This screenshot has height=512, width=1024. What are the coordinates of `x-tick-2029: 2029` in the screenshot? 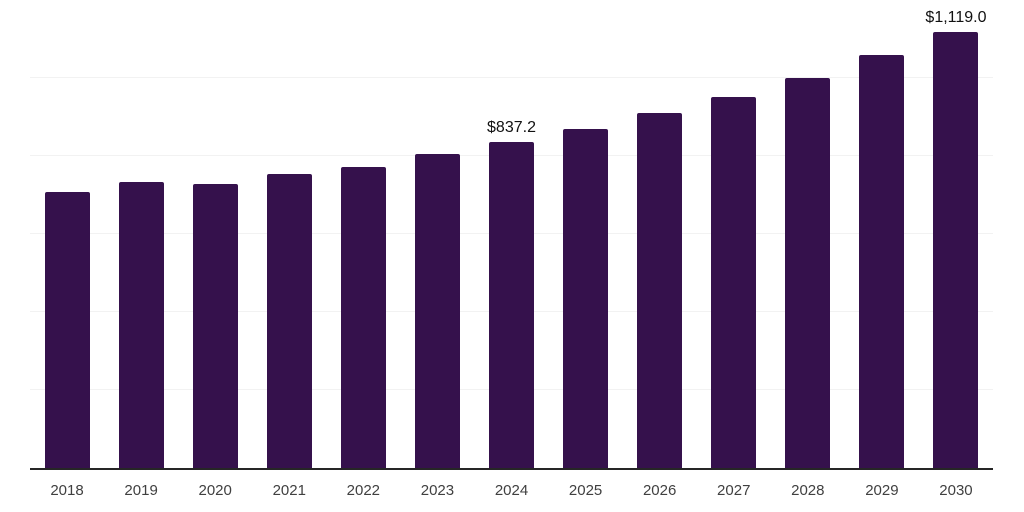 It's located at (882, 490).